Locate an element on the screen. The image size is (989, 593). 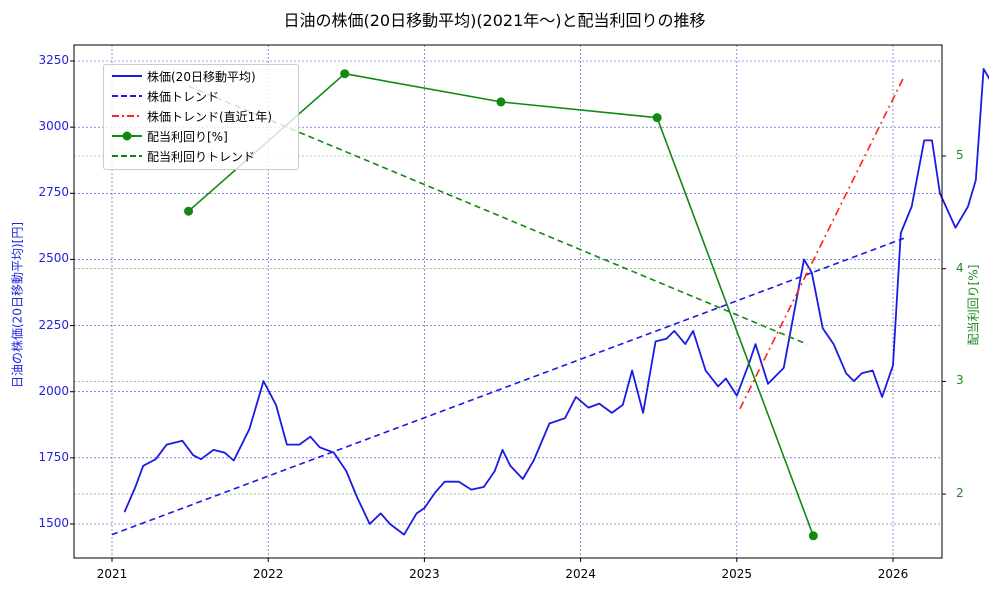
legend-label: 株価(20日移動平均) is located at coordinates (201, 77).